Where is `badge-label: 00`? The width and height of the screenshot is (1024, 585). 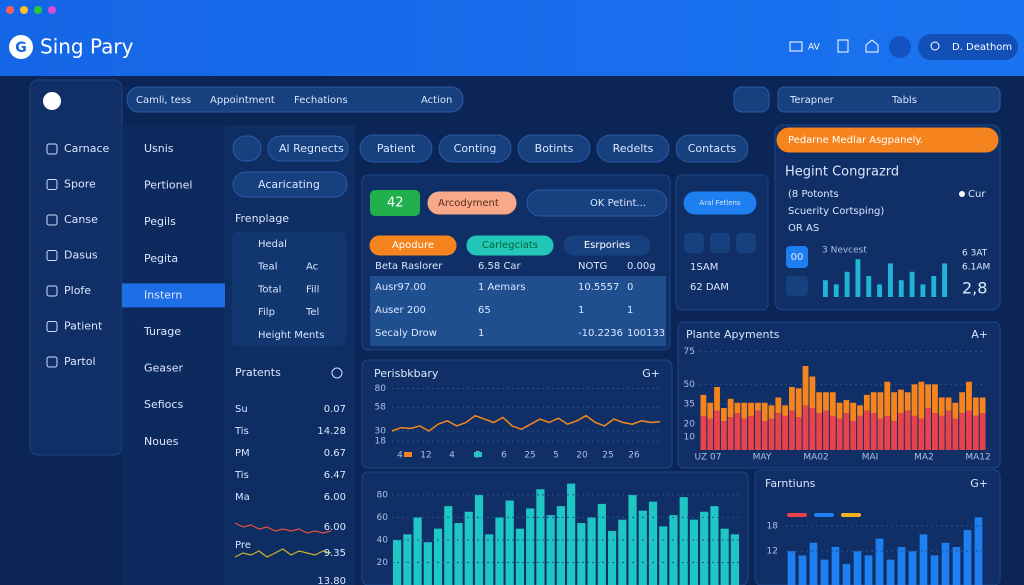
badge-label: 00 is located at coordinates (797, 257).